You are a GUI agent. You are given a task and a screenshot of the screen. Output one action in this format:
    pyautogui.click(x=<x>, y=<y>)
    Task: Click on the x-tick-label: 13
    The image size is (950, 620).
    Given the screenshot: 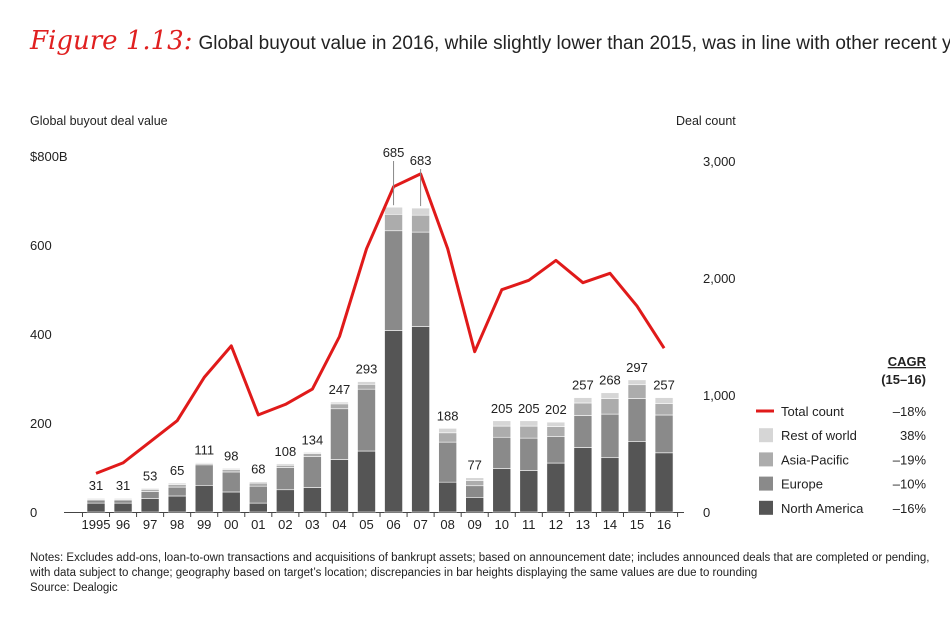 What is the action you would take?
    pyautogui.click(x=583, y=524)
    